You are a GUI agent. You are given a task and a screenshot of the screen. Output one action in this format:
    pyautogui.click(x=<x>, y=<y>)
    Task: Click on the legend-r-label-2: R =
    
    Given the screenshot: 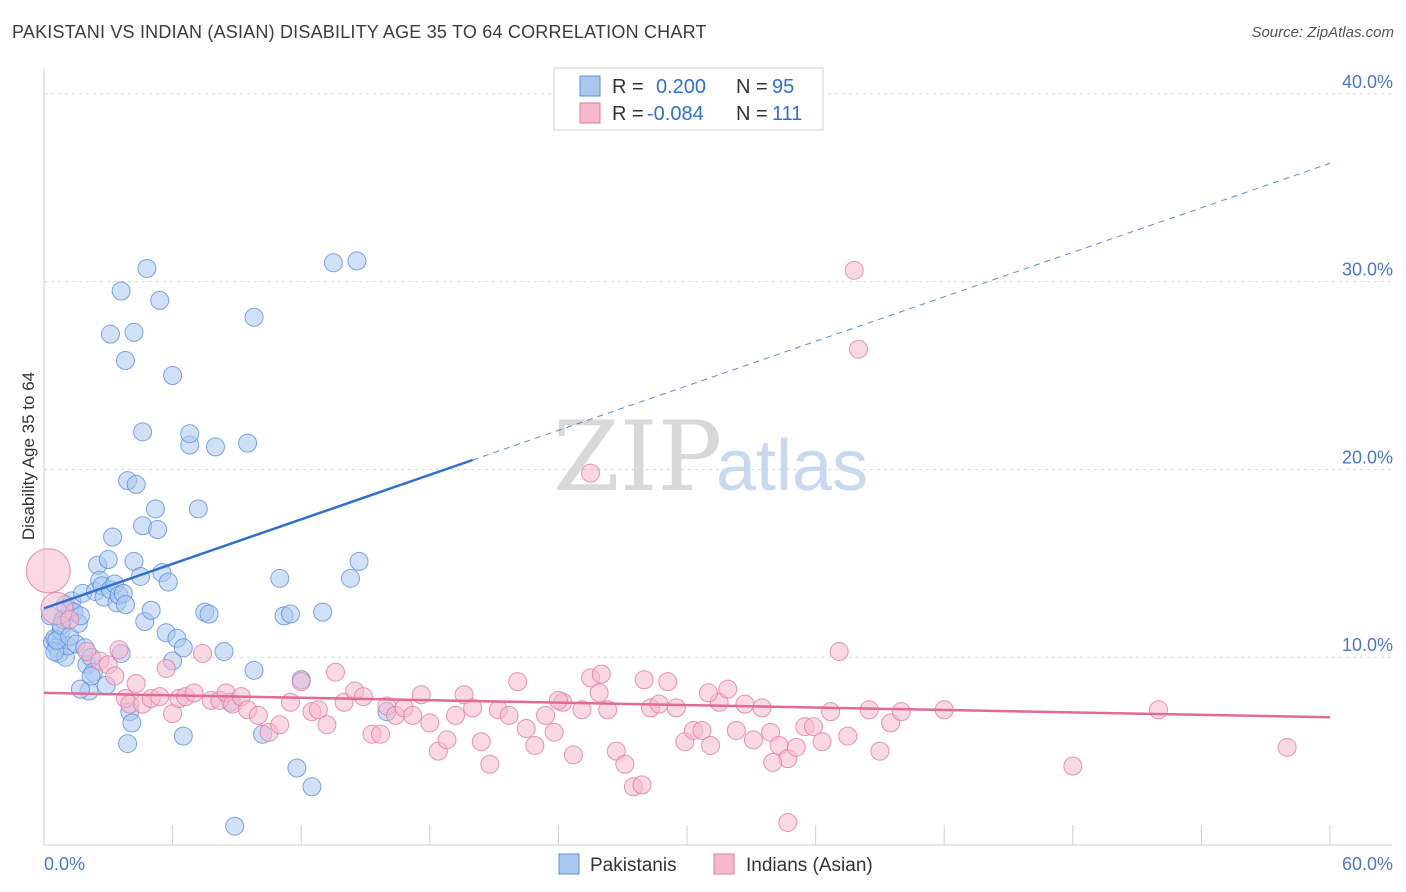 What is the action you would take?
    pyautogui.click(x=628, y=114)
    